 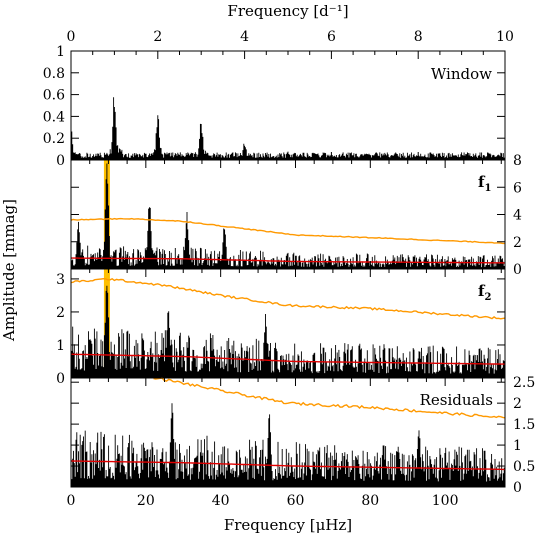 What do you see at coordinates (517, 188) in the screenshot?
I see `y-tick-label: 6` at bounding box center [517, 188].